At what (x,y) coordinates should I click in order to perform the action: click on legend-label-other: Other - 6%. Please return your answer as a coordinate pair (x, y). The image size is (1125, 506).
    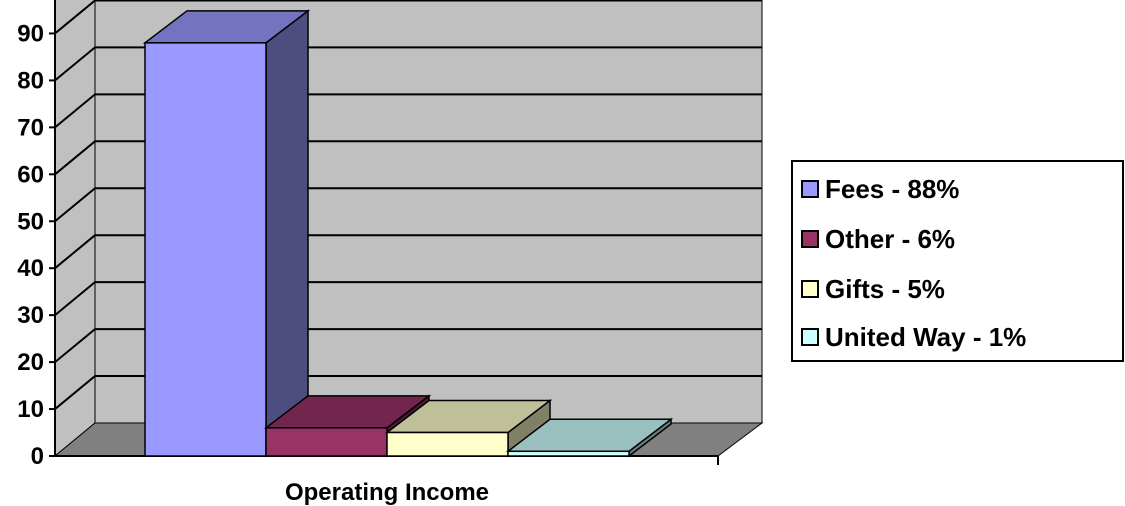
    Looking at the image, I should click on (890, 239).